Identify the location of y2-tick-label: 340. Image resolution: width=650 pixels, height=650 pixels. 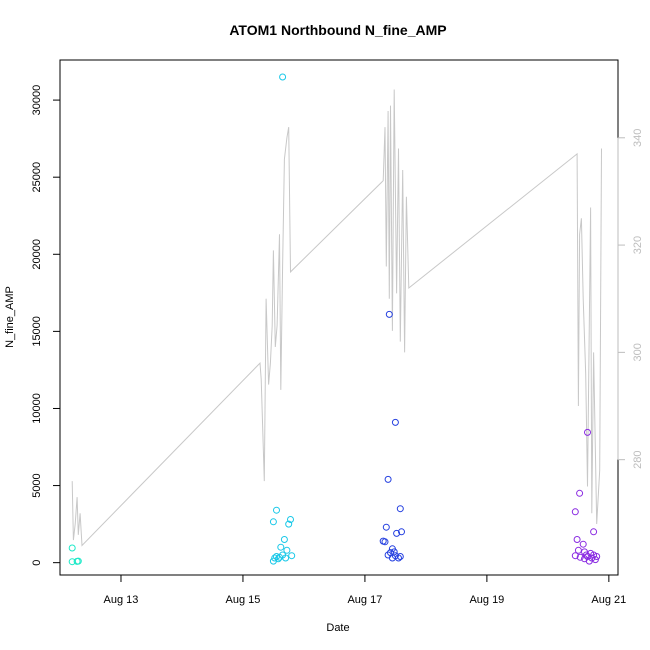
(638, 138).